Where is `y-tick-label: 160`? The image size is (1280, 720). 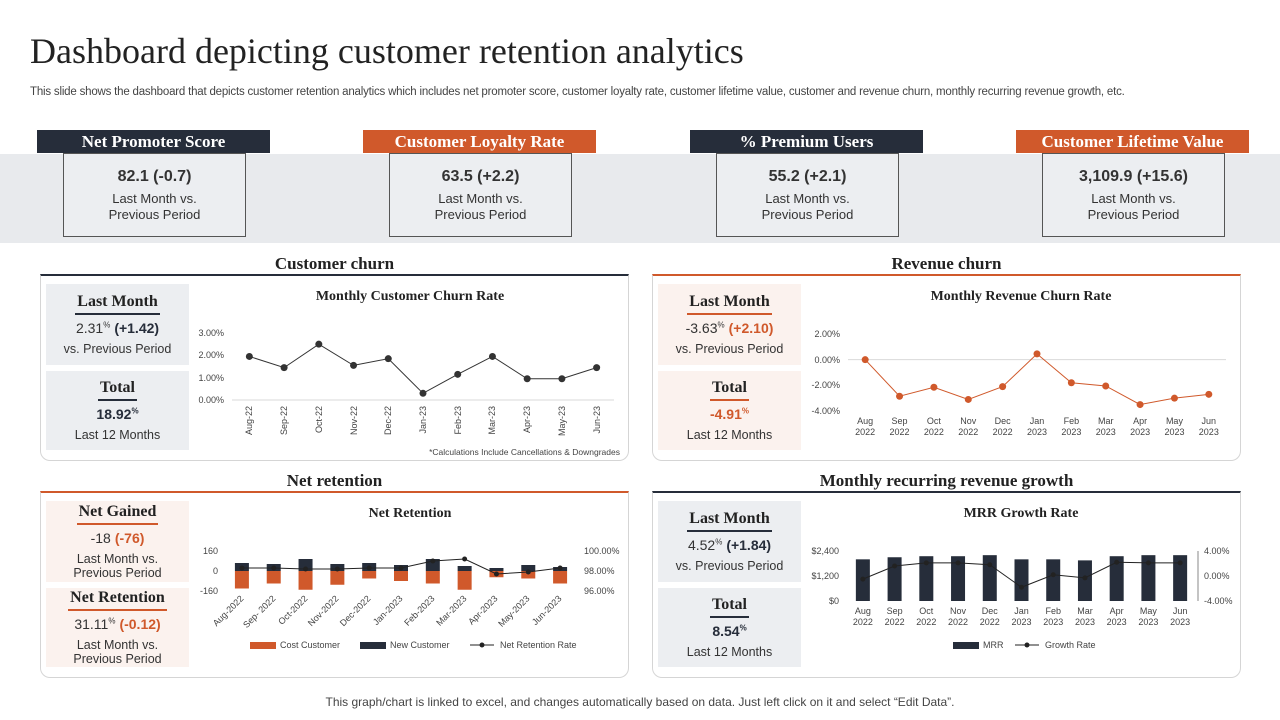 y-tick-label: 160 is located at coordinates (210, 551).